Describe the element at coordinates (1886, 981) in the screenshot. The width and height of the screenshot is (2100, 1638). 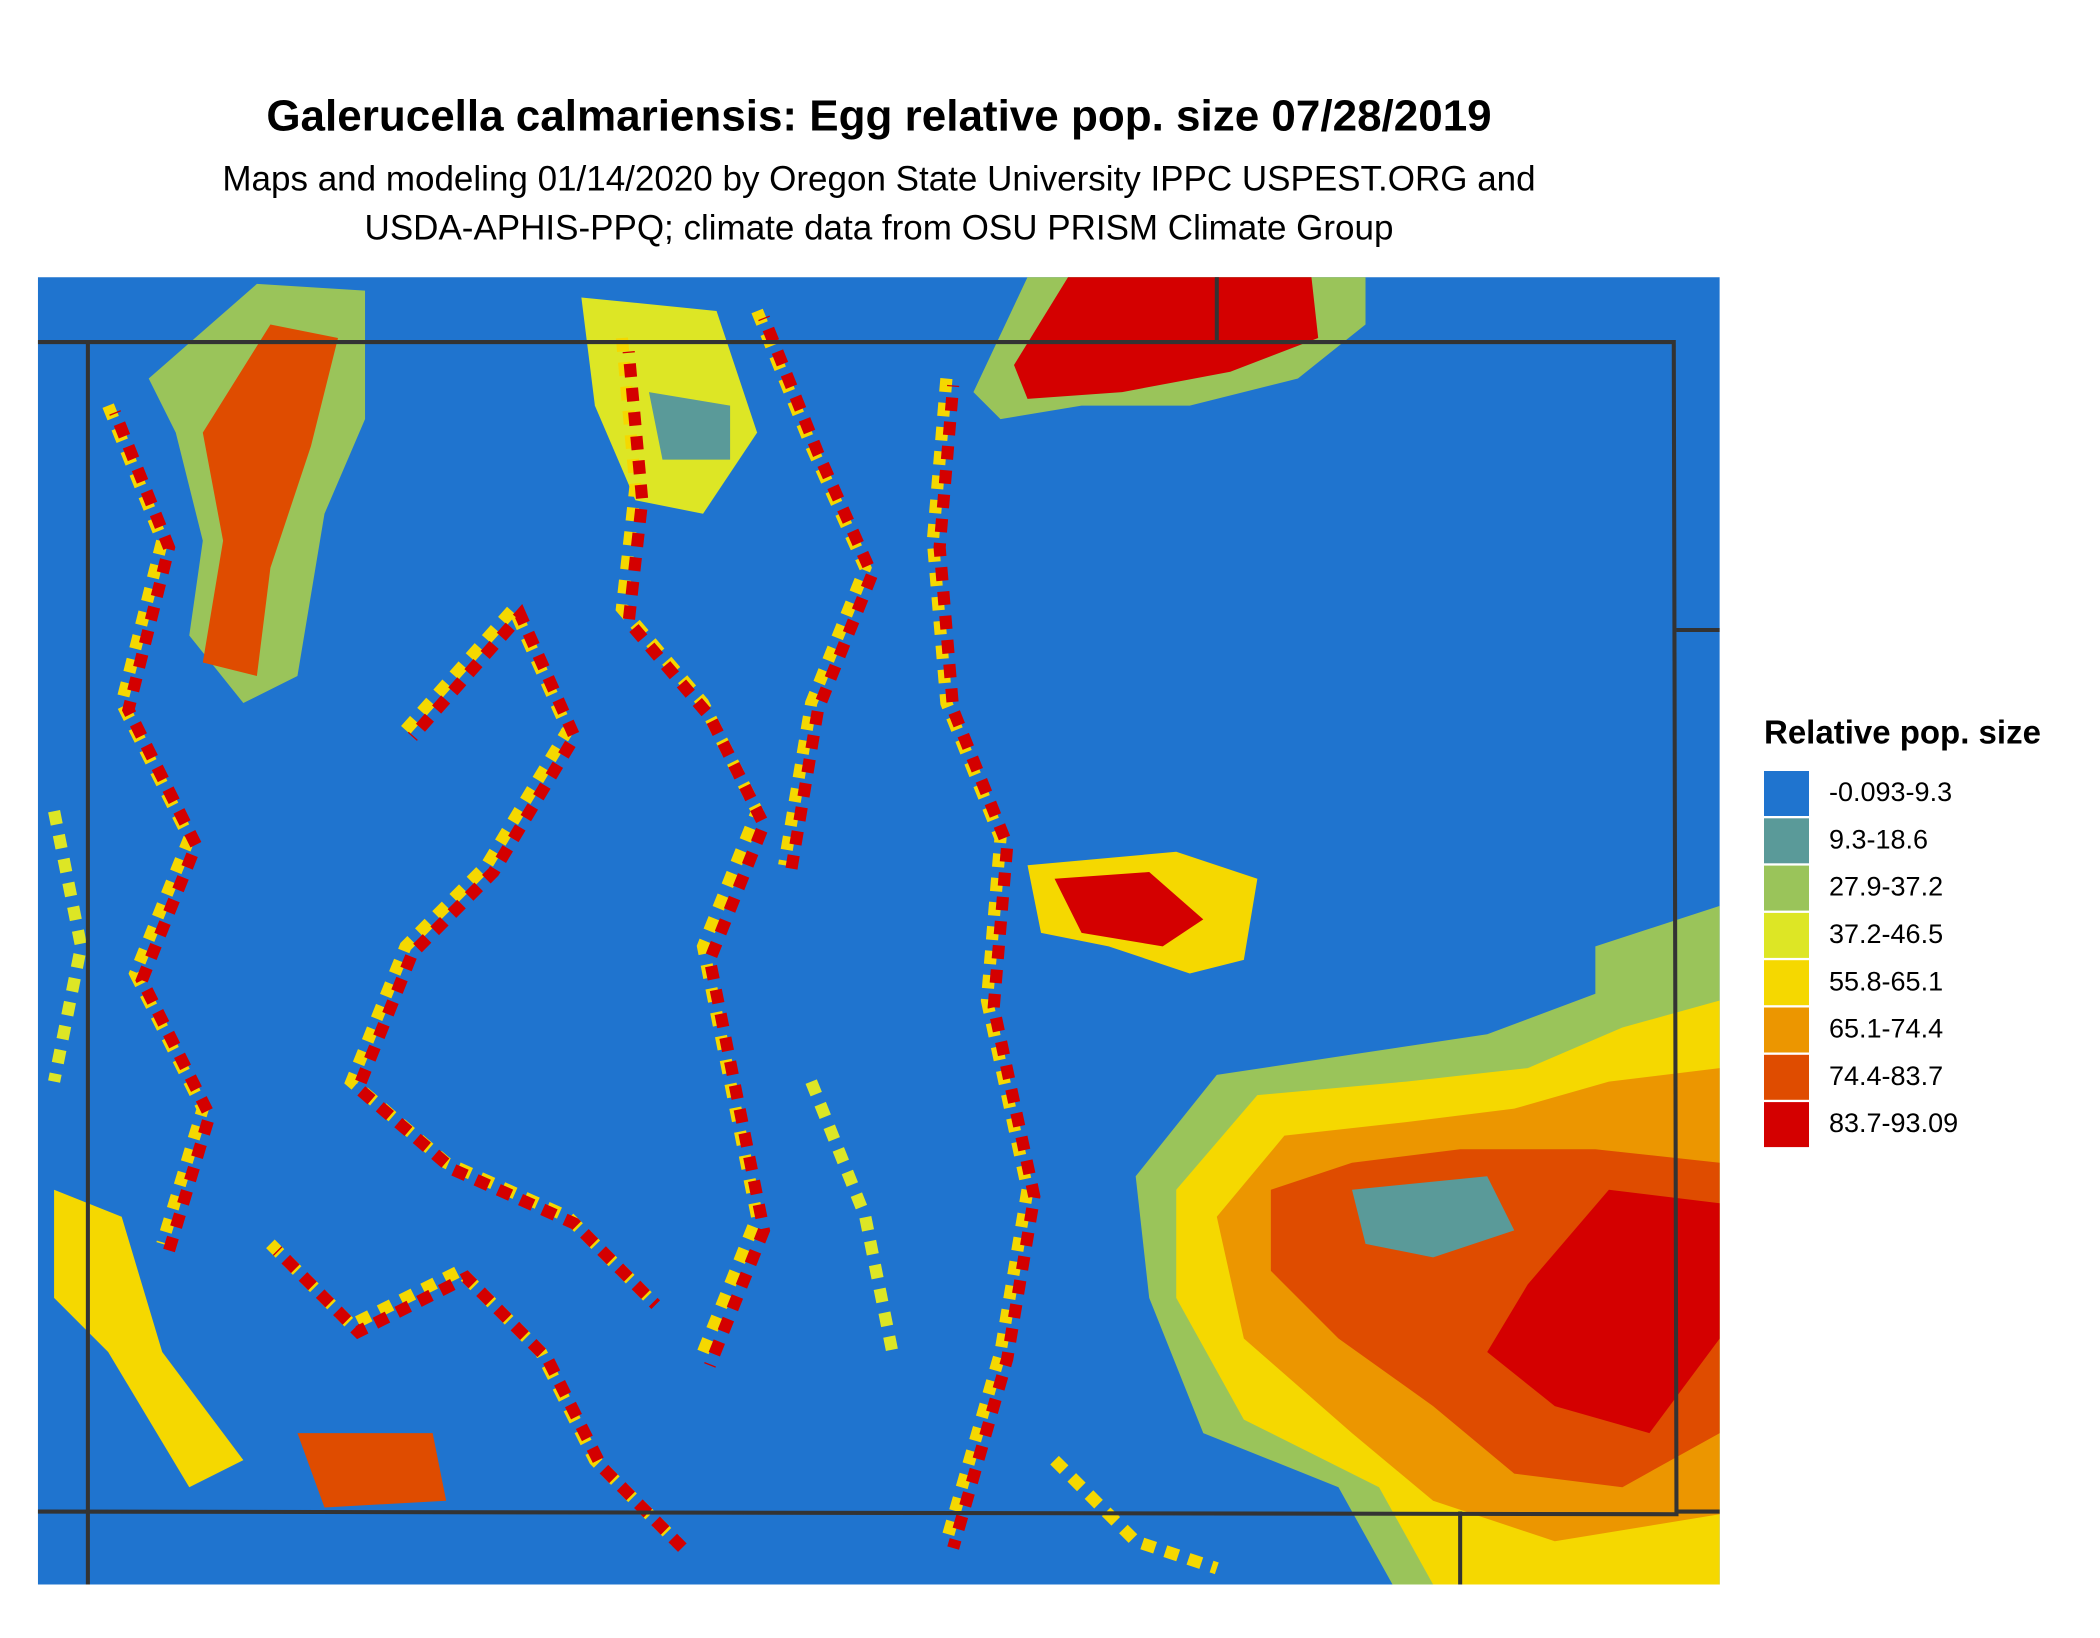
I see `legend-label: 55.8-65.1` at that location.